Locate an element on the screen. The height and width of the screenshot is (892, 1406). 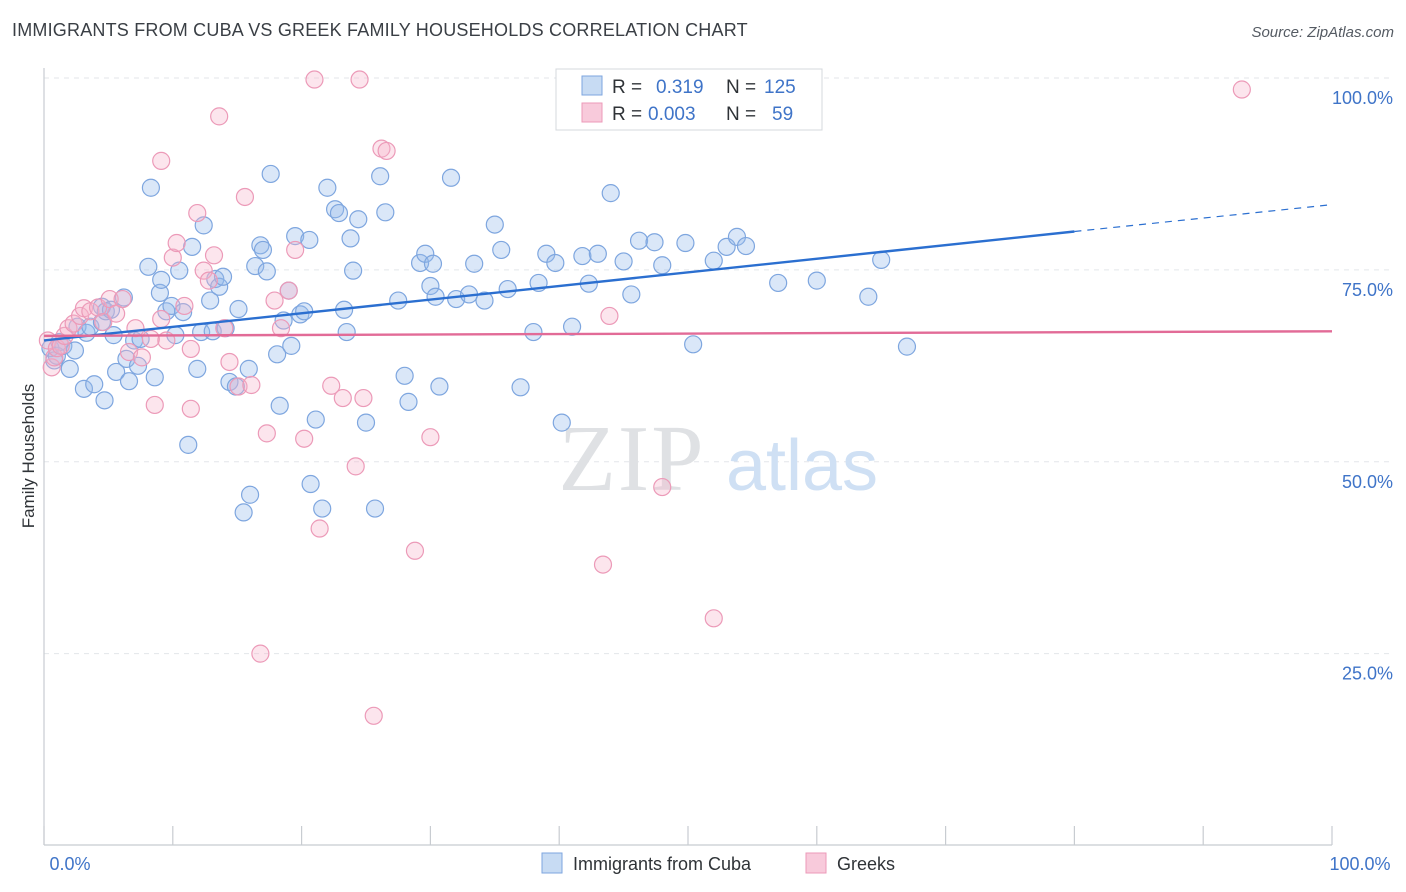
cuba-trend-line is located at coordinates (559, 286).